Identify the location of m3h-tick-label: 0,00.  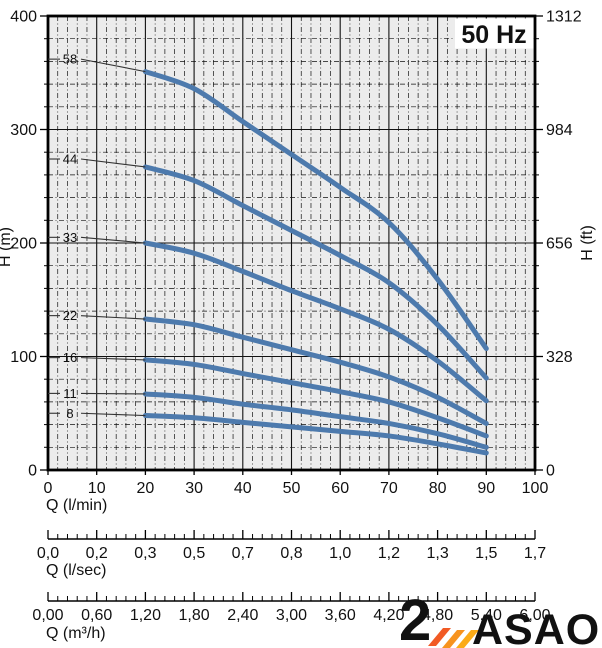
(47, 615).